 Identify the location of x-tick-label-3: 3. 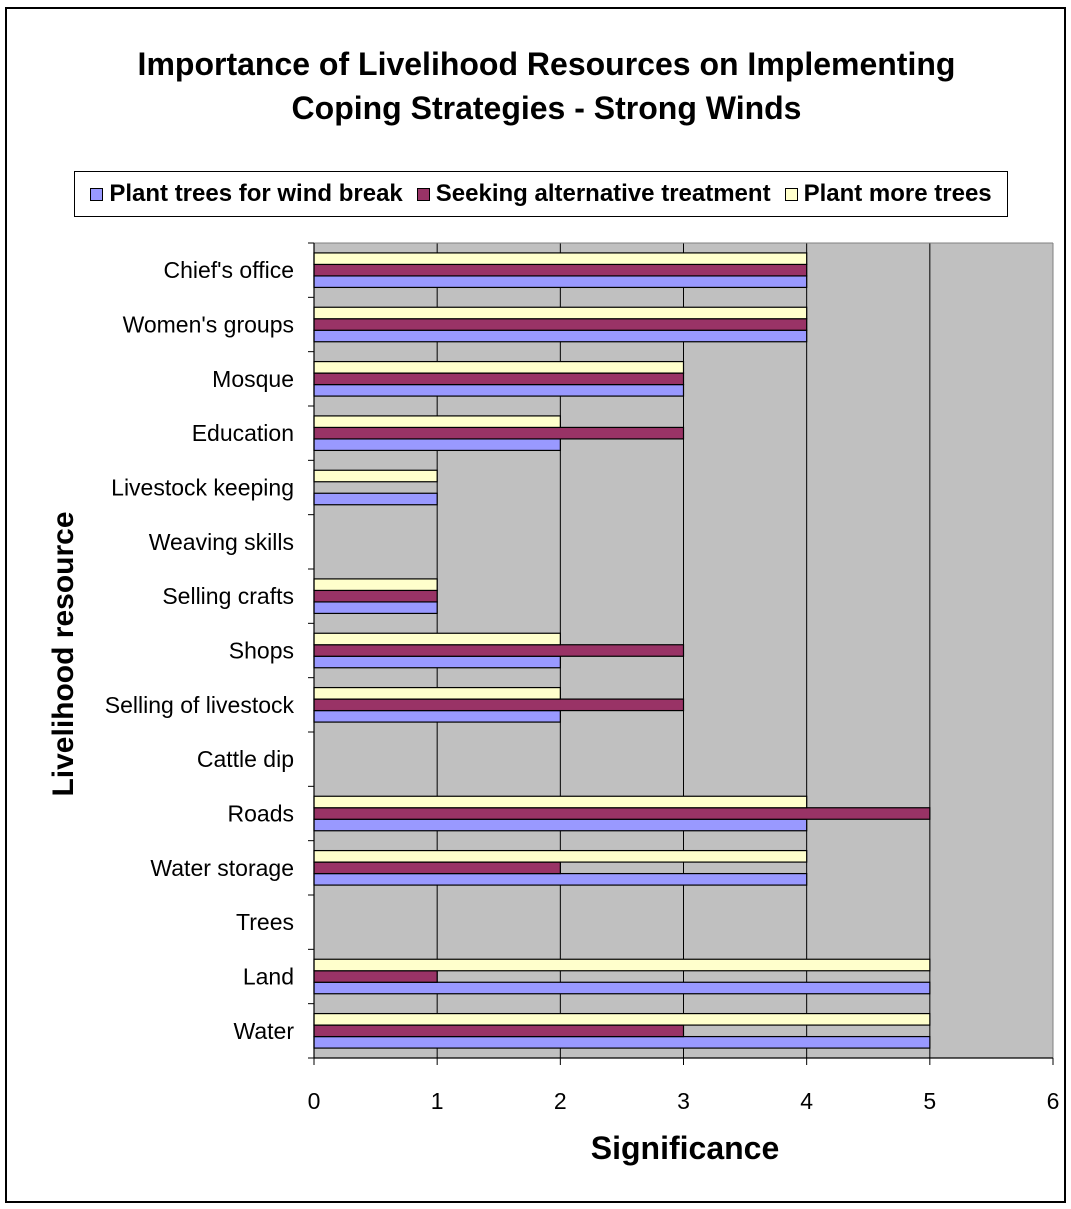
(683, 1101).